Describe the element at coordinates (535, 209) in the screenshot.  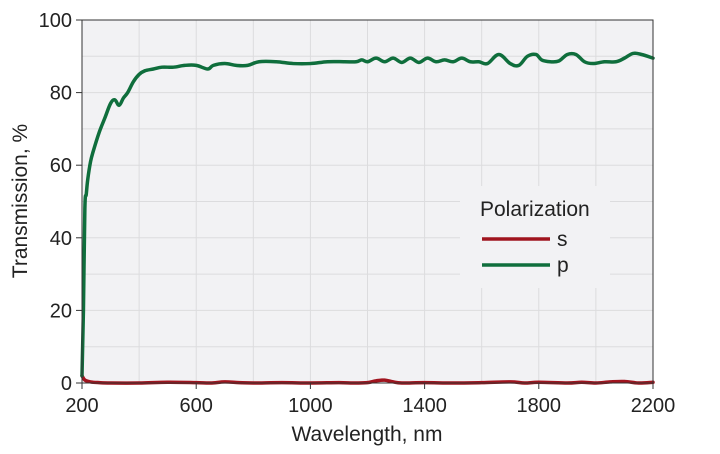
I see `legend-title: Polarization` at that location.